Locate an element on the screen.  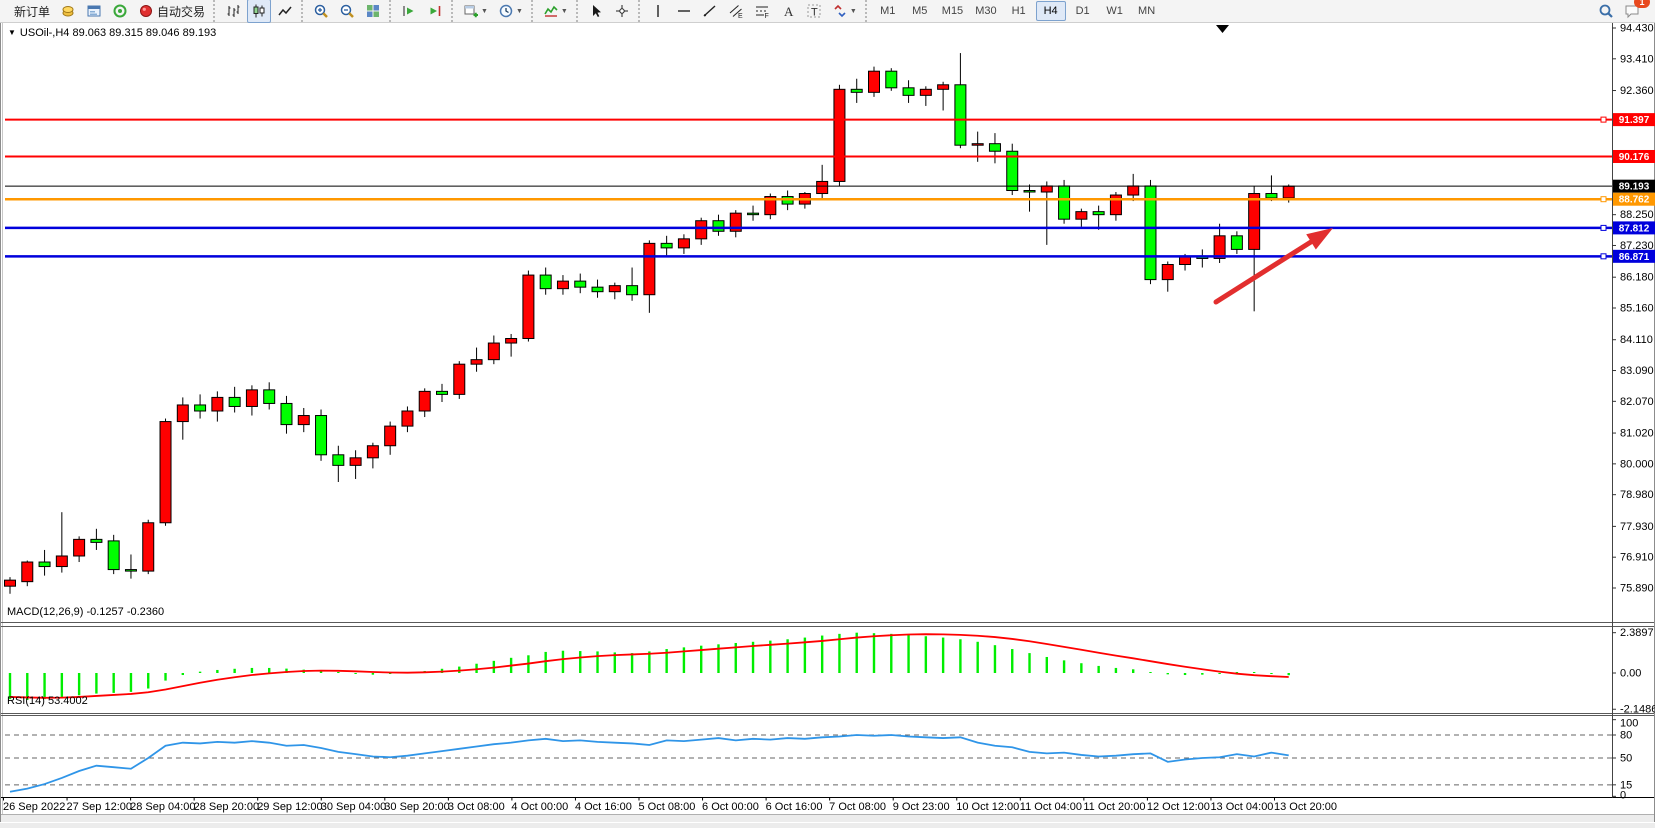
svg-text: 28 Sep 04:00 is located at coordinates (162, 807).